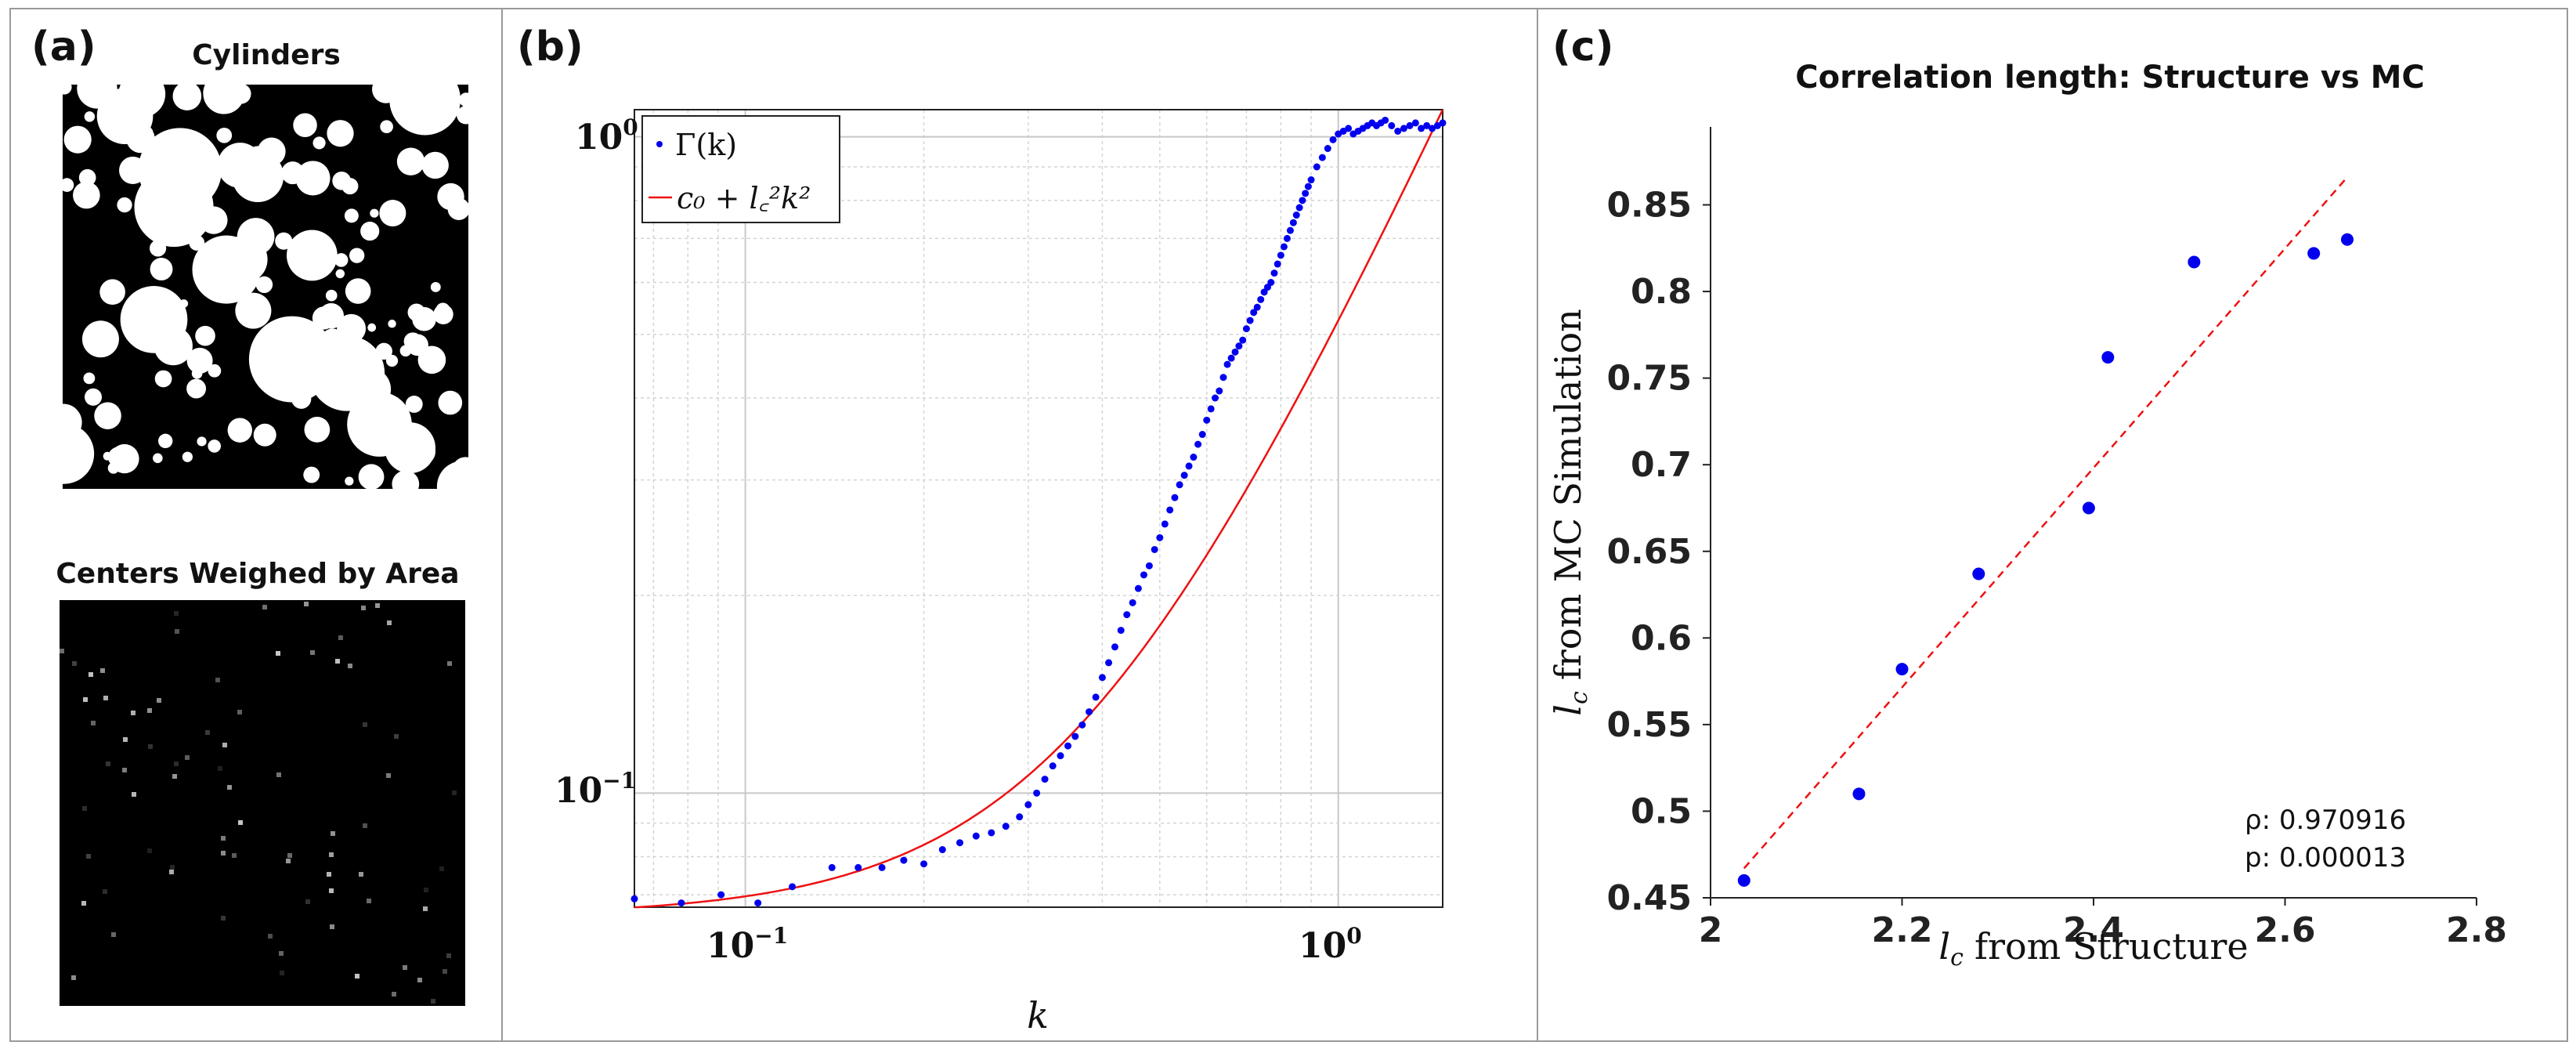 The image size is (2576, 1049). What do you see at coordinates (63, 47) in the screenshot?
I see `panel-a-label: (a)` at bounding box center [63, 47].